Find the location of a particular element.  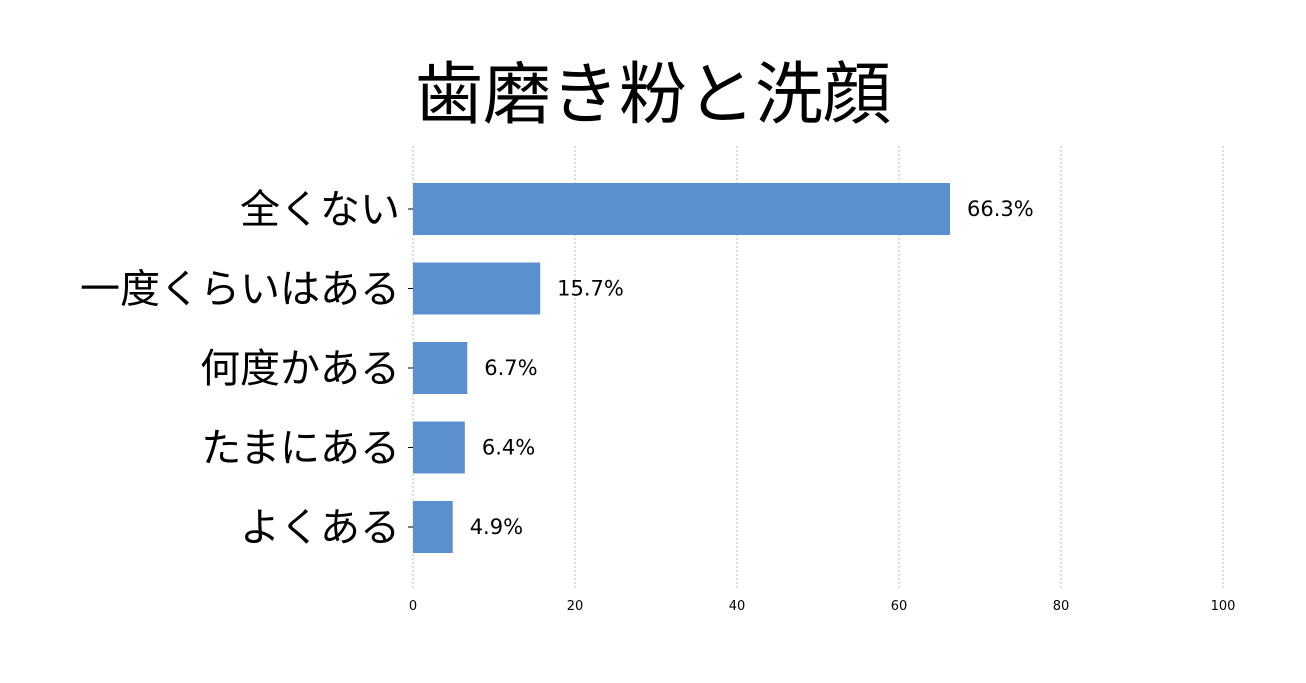

chart-title: 歯磨き粉と洗顔 is located at coordinates (652, 95).